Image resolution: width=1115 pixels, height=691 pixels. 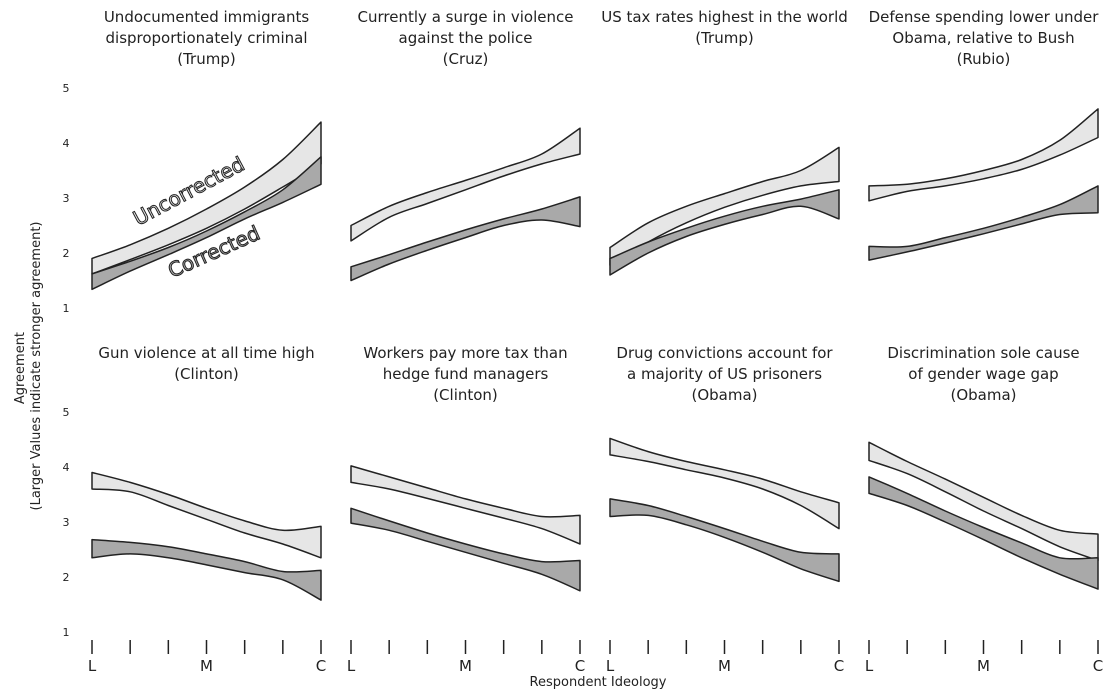 What do you see at coordinates (724, 142) in the screenshot?
I see `panel-3: US tax rates highest in the world (Trump)` at bounding box center [724, 142].